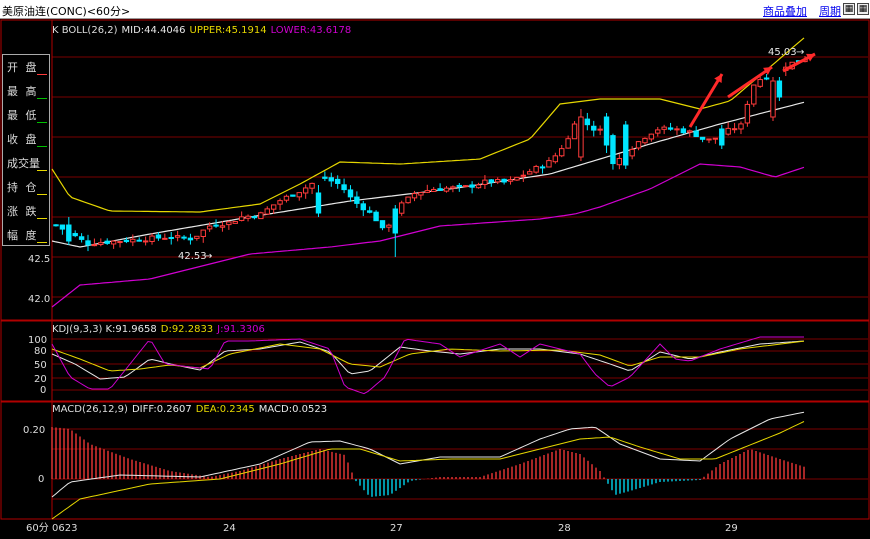 The image size is (870, 539). Describe the element at coordinates (863, 9) in the screenshot. I see `grid-icon: ▦` at that location.